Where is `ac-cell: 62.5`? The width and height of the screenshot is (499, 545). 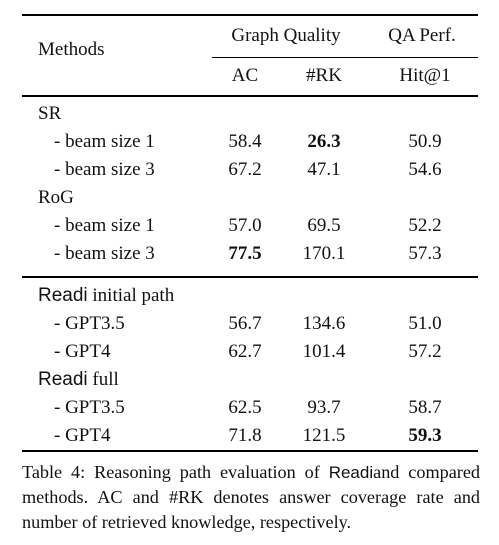 ac-cell: 62.5 is located at coordinates (245, 407).